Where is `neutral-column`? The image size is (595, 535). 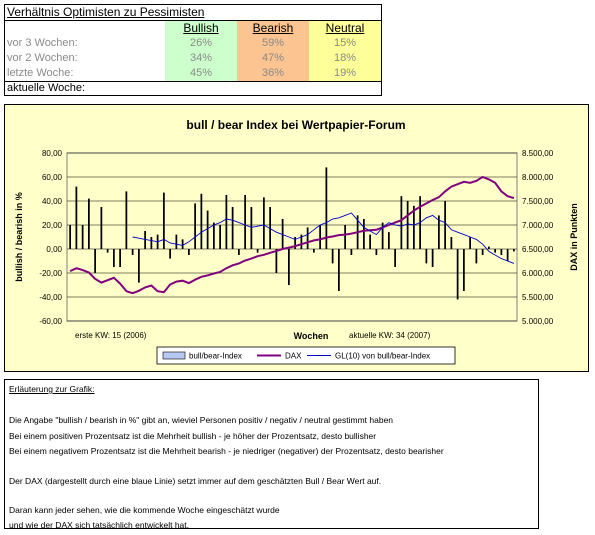 neutral-column is located at coordinates (345, 51).